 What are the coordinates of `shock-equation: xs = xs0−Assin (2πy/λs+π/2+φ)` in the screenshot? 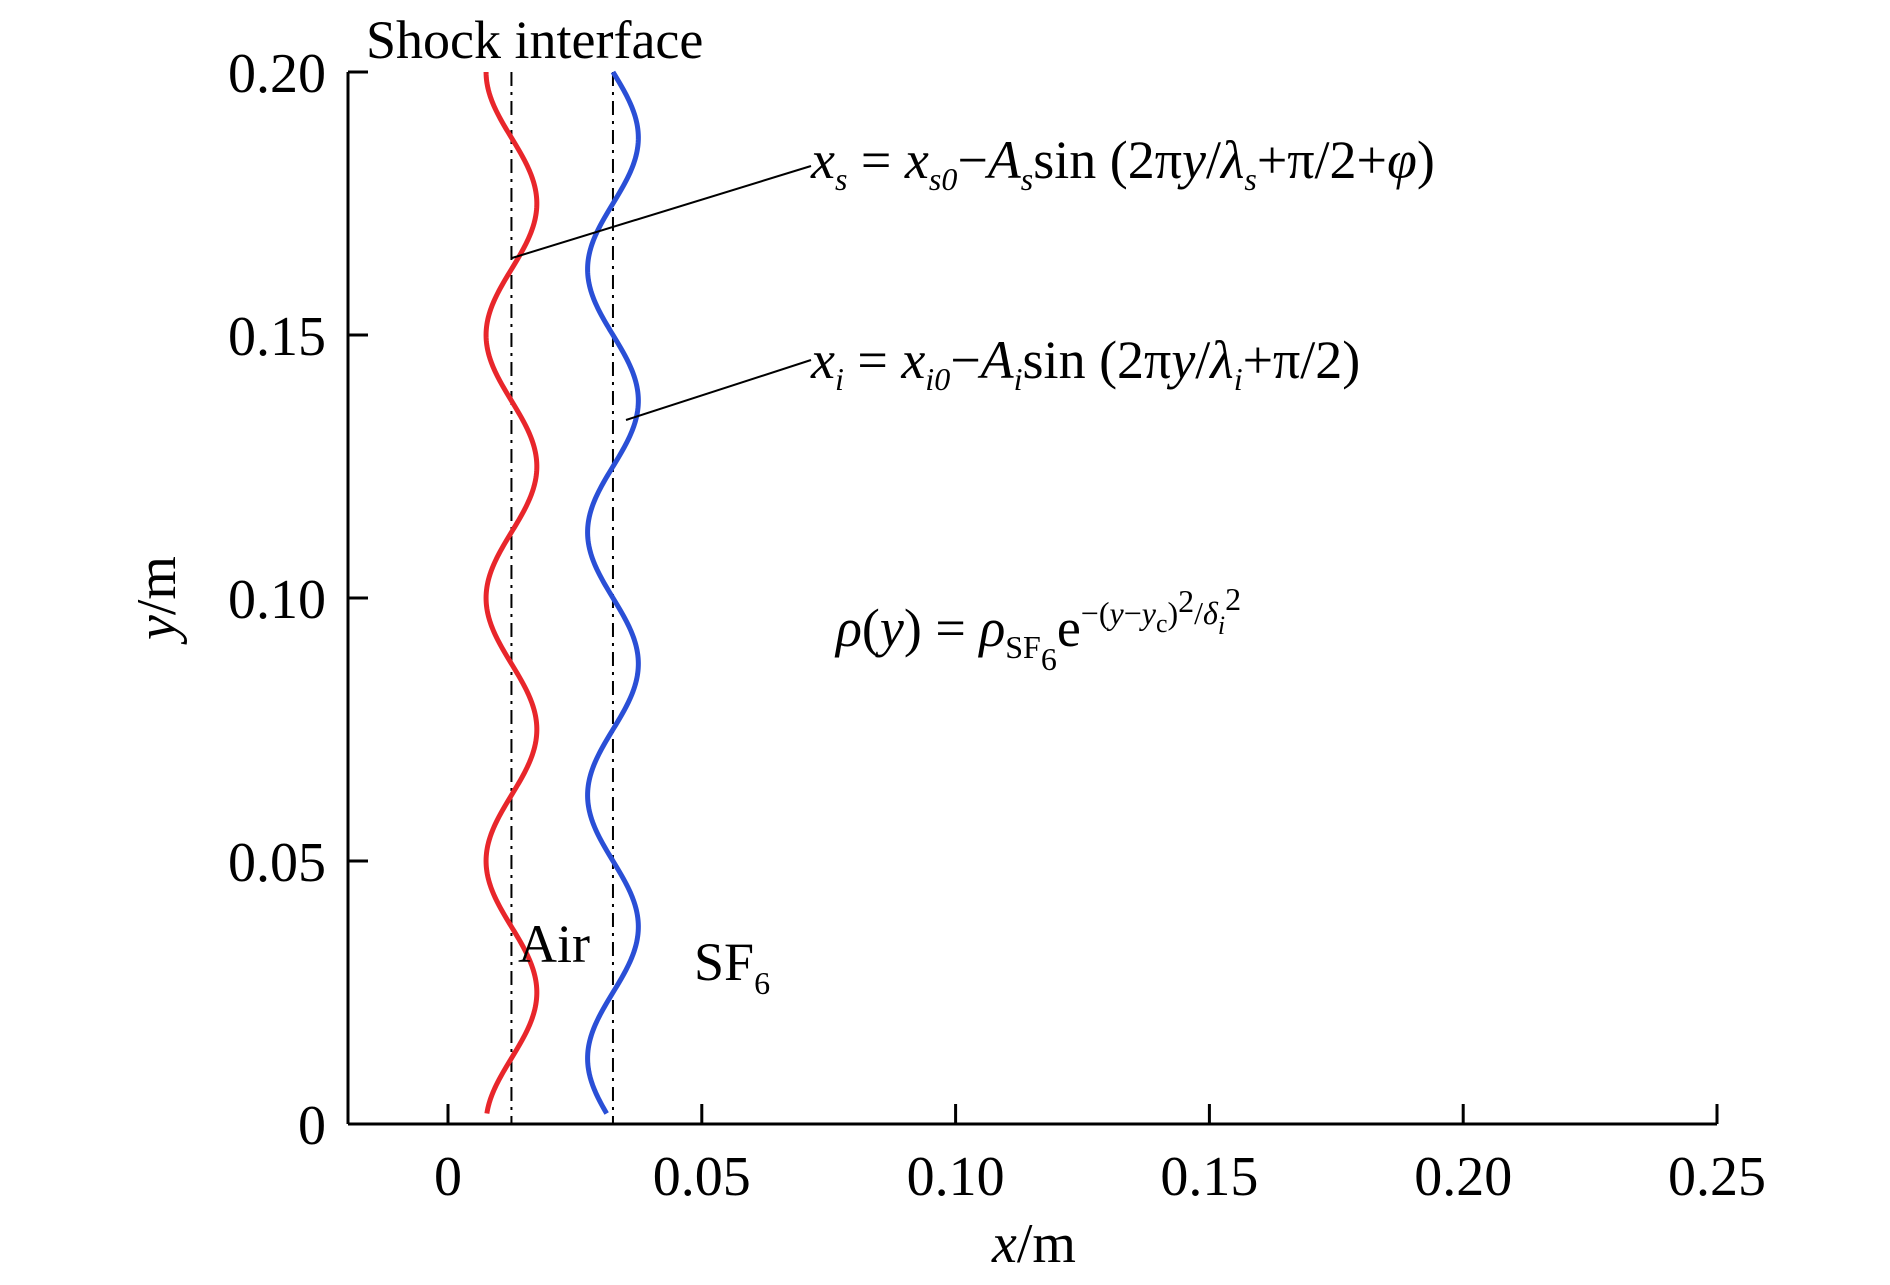 It's located at (1122, 163).